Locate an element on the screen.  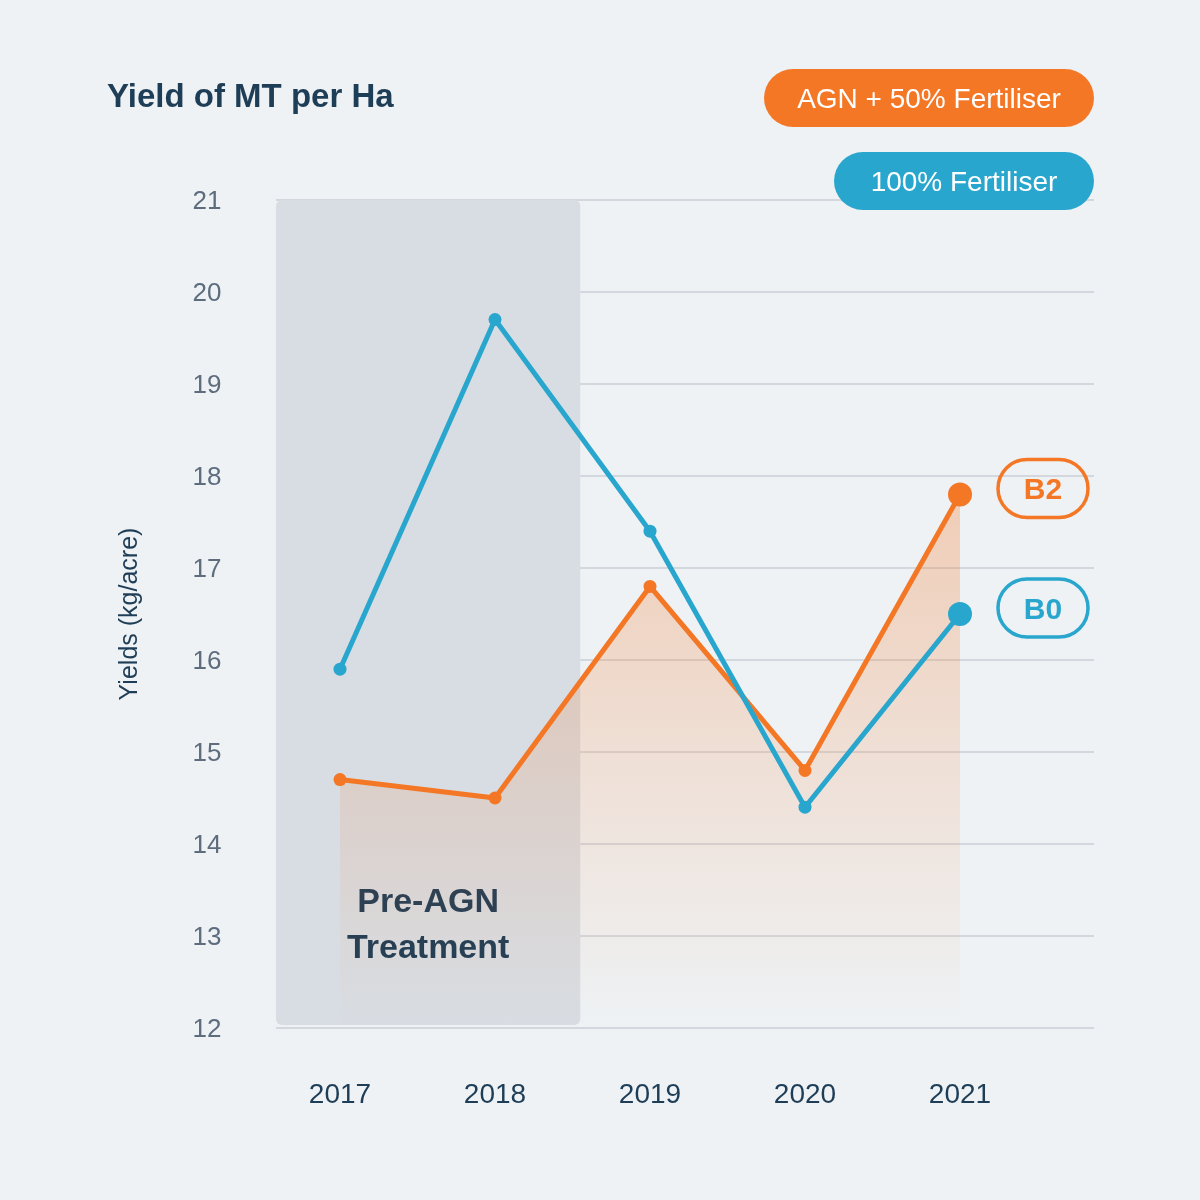
y-axis-title: Yields (kg/acre) is located at coordinates (127, 614).